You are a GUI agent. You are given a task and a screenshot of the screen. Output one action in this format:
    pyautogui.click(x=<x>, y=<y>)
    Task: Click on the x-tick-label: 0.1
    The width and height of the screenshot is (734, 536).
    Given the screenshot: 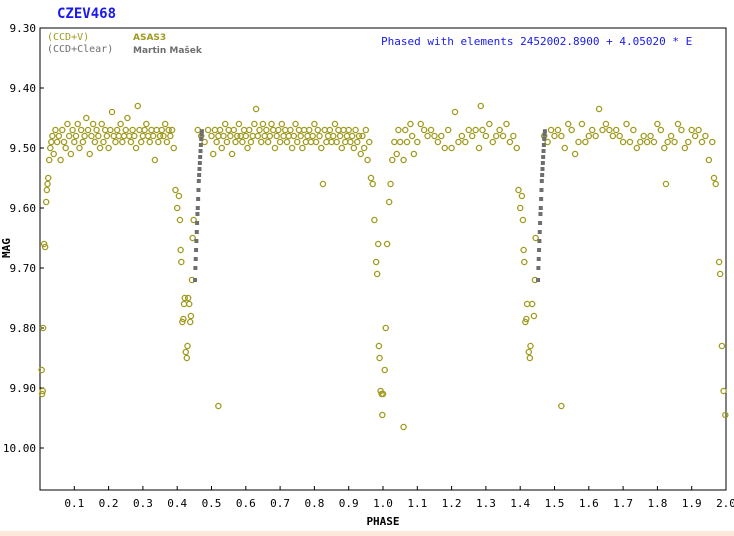 What is the action you would take?
    pyautogui.click(x=74, y=503)
    